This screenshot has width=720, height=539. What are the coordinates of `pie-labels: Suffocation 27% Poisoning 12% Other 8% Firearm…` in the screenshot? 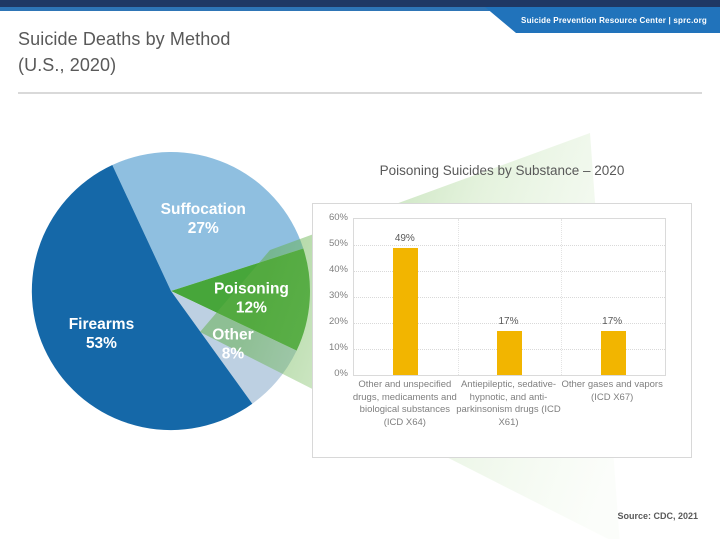 It's located at (179, 281).